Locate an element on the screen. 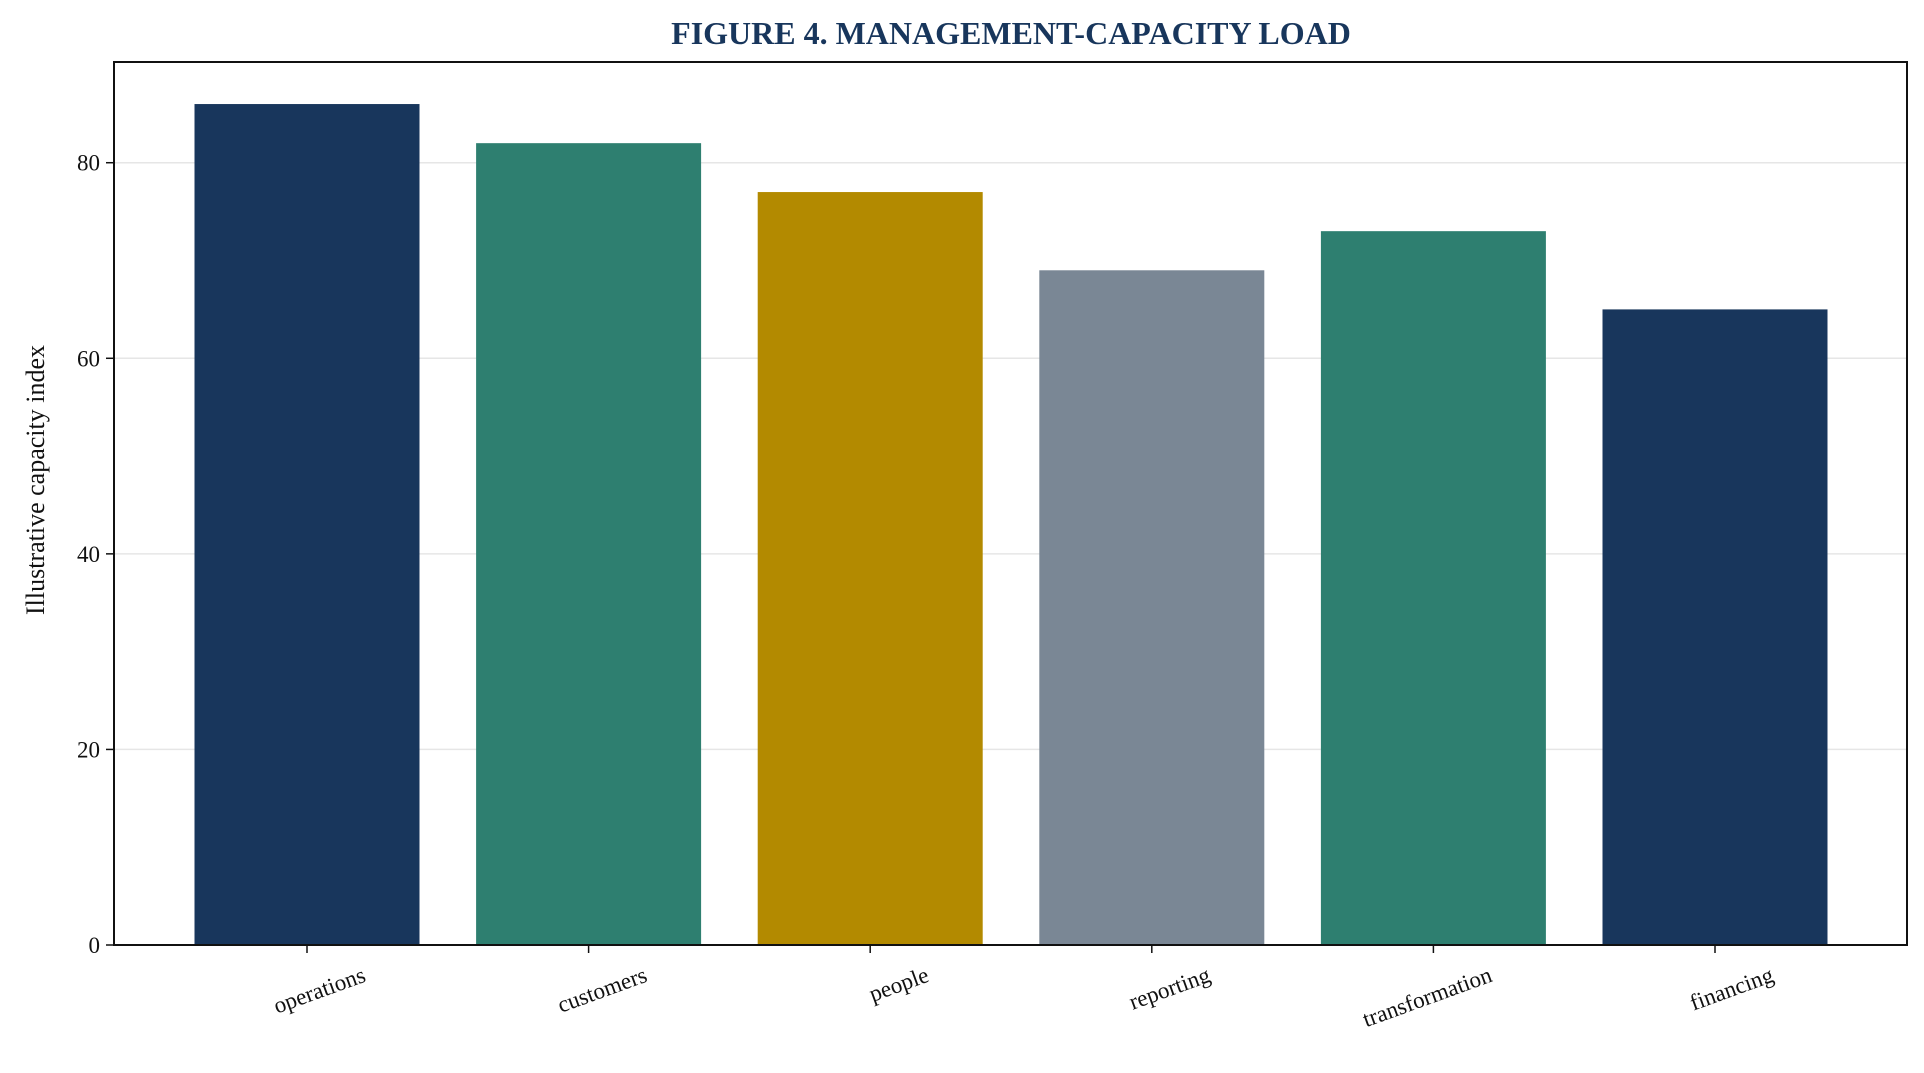  x-tick-label-financing: financing is located at coordinates (1732, 988).